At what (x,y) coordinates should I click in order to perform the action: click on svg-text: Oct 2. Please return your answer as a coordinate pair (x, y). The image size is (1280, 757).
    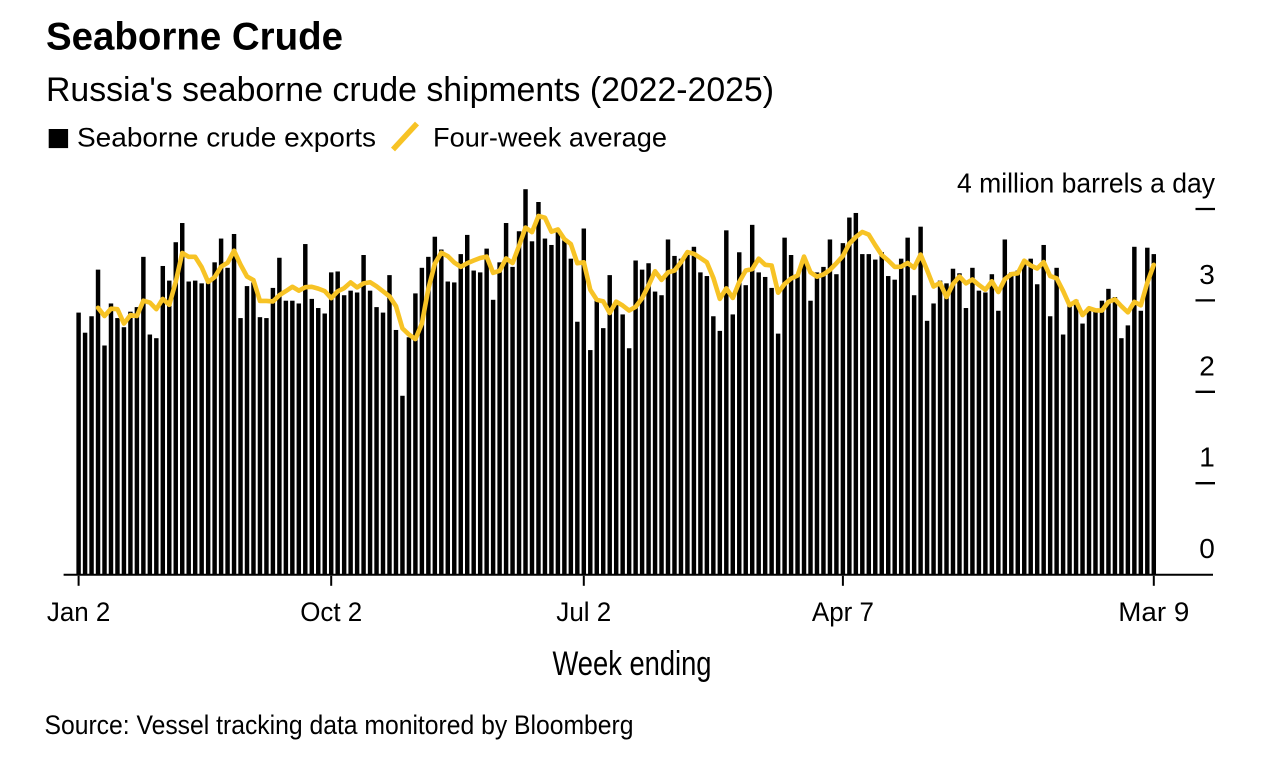
    Looking at the image, I should click on (331, 612).